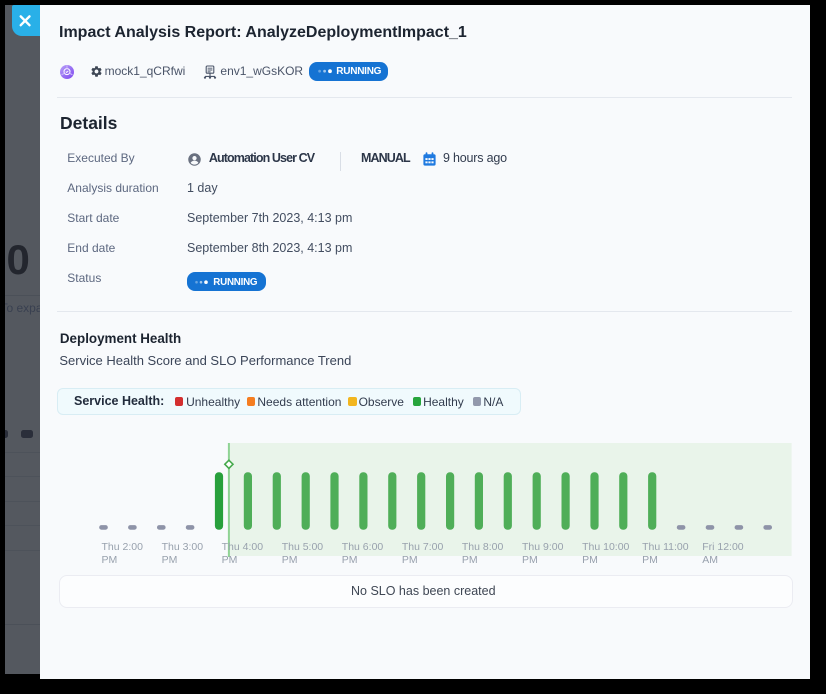  Describe the element at coordinates (483, 547) in the screenshot. I see `svg-text: Thu 8:00` at that location.